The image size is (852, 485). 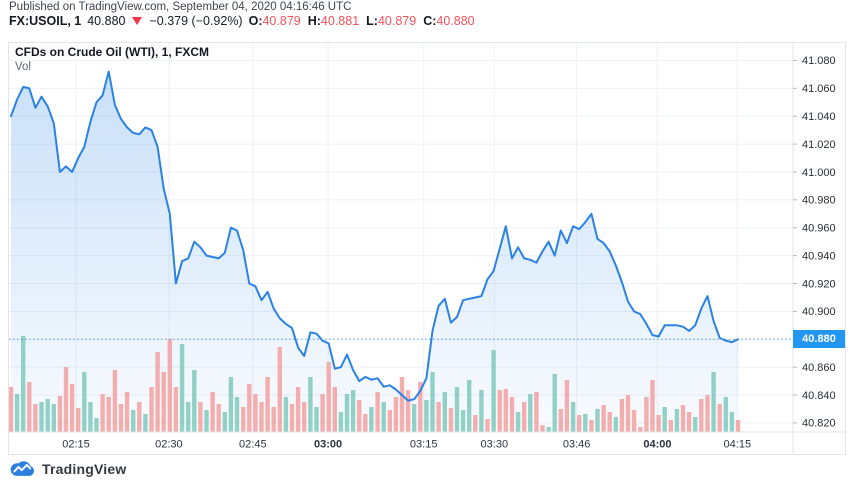 I want to click on chart-legend: CFDs on Crude Oil (WTI), 1, FXCM Vol, so click(x=112, y=60).